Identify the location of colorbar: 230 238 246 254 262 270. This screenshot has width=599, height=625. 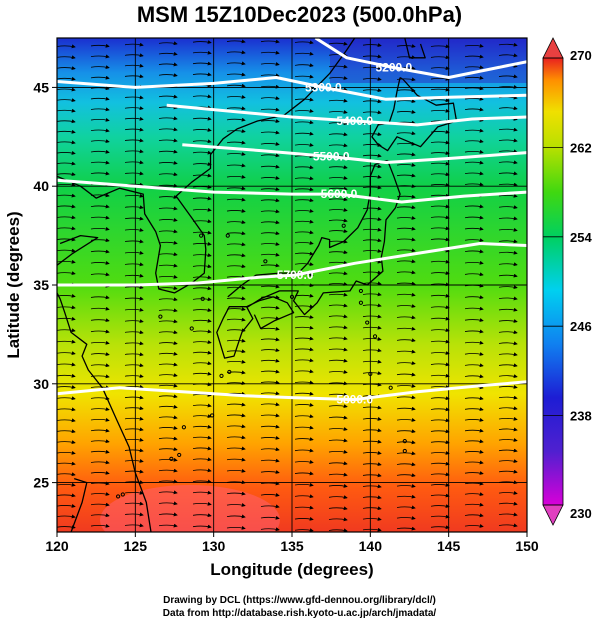
(567, 281).